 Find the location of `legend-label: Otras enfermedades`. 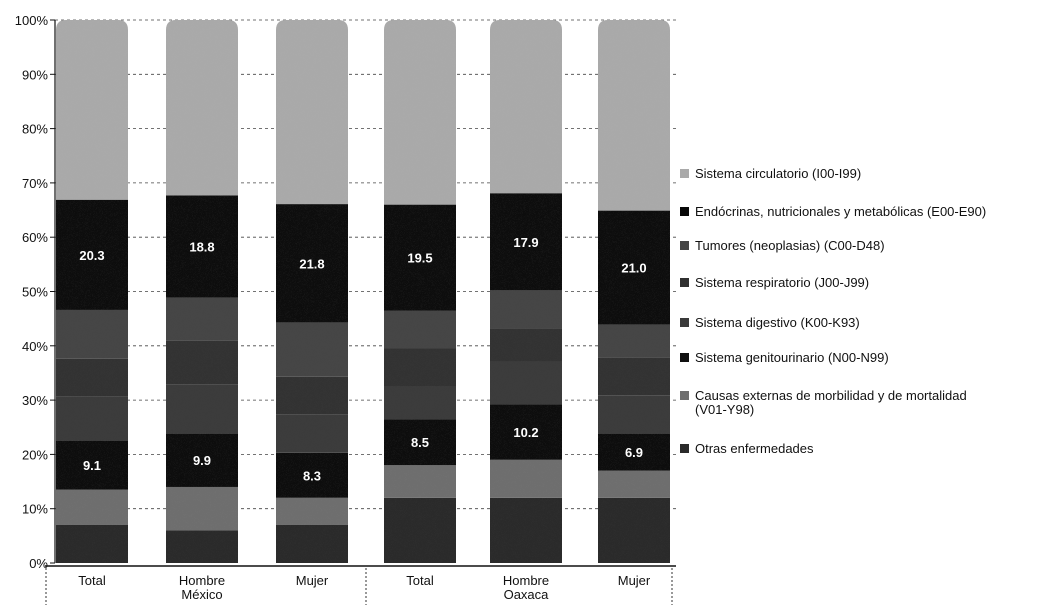

legend-label: Otras enfermedades is located at coordinates (754, 448).